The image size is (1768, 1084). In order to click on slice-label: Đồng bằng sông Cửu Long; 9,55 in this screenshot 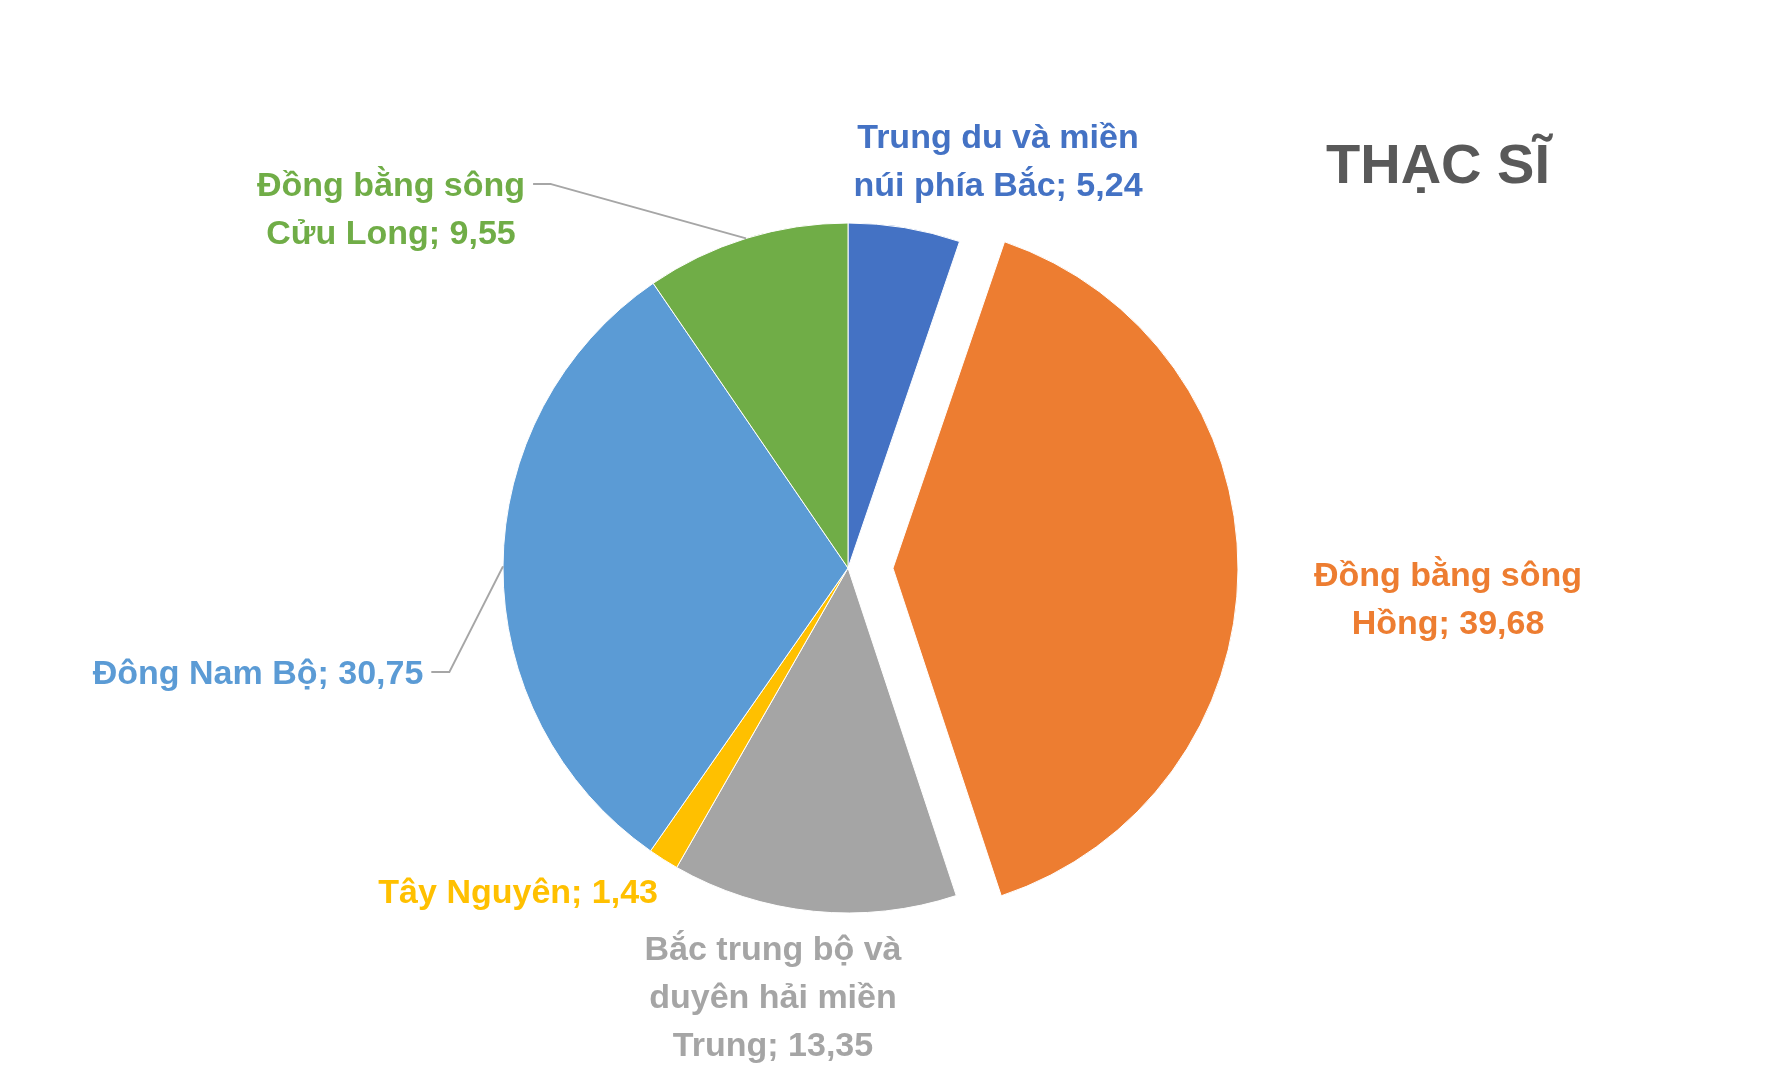, I will do `click(391, 208)`.